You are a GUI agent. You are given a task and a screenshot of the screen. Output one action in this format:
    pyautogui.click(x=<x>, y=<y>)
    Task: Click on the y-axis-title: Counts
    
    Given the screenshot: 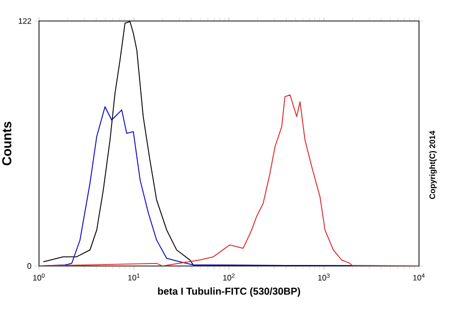 What is the action you would take?
    pyautogui.click(x=7, y=144)
    